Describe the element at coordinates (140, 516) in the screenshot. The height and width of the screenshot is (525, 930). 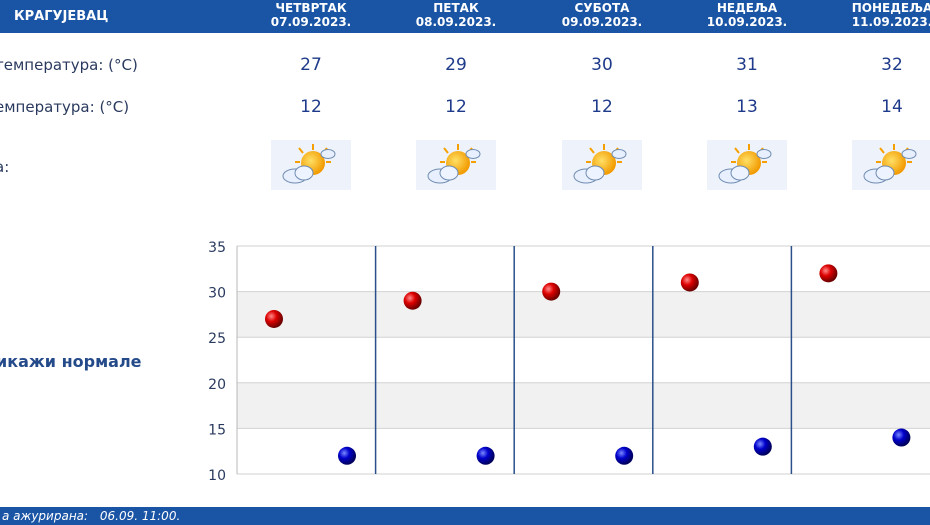
I see `update-time: 06.09. 11:00.` at that location.